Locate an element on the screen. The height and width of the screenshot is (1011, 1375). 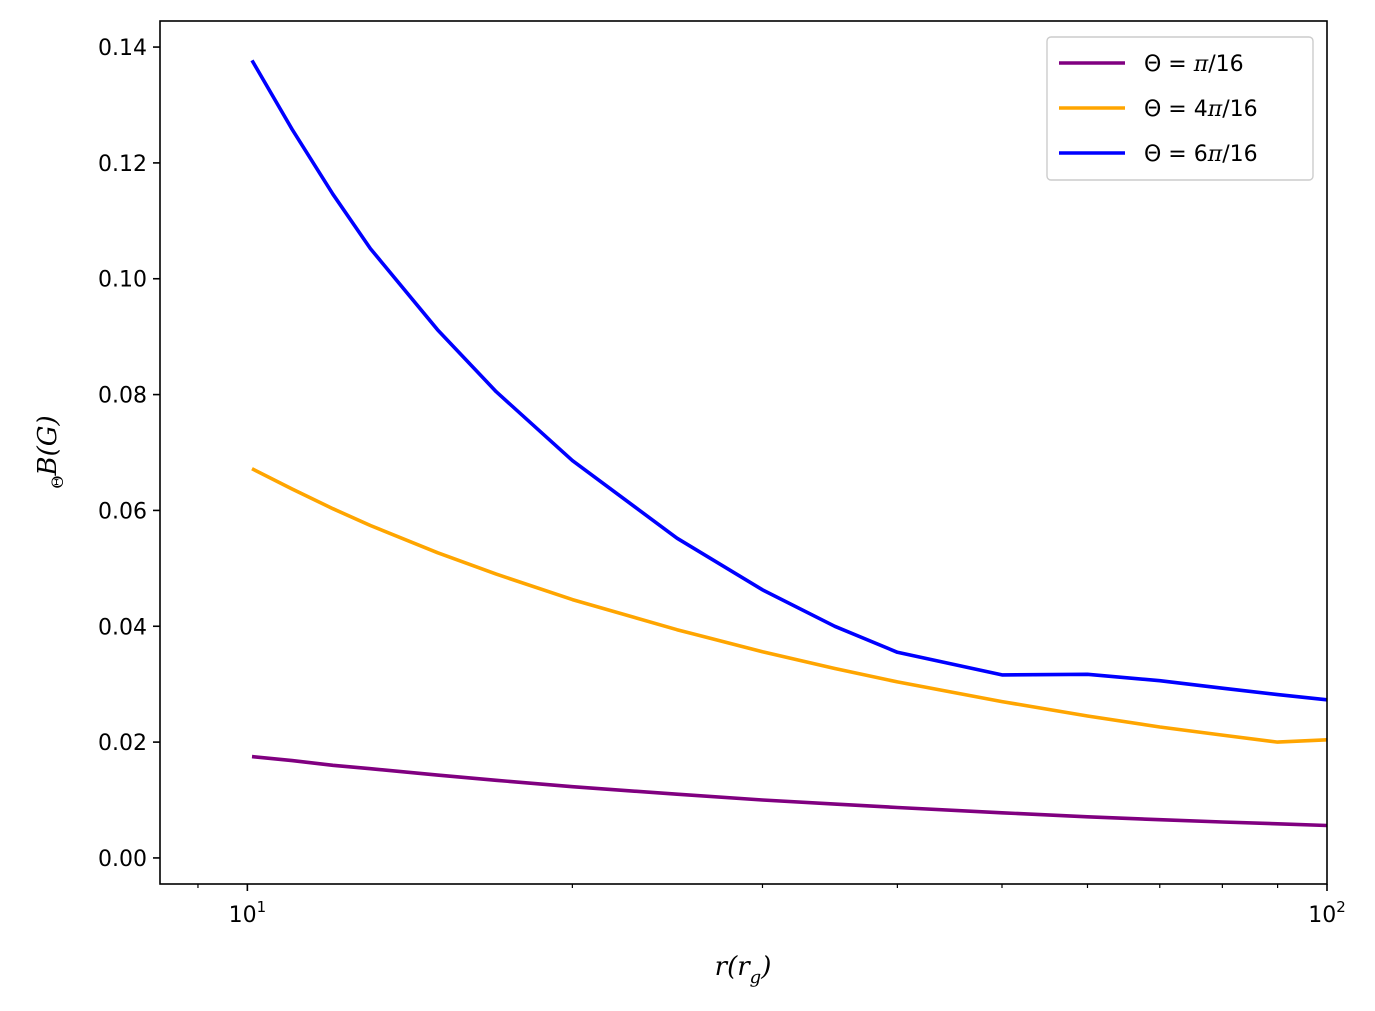
x-axis: 10¹ 10² is located at coordinates (771, 906).